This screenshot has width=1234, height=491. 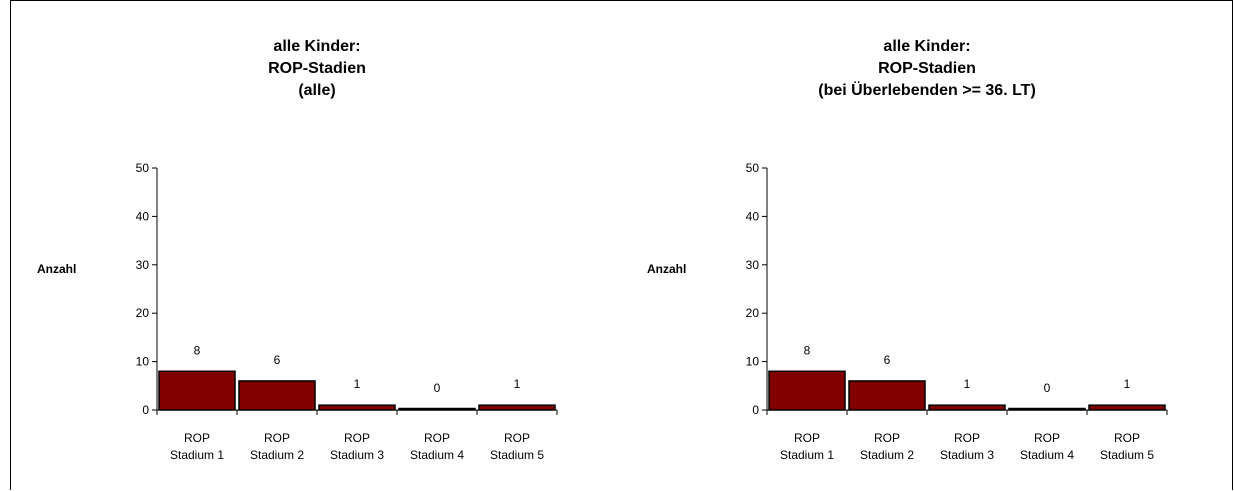 What do you see at coordinates (317, 90) in the screenshot?
I see `chart-title-line-3: (alle)` at bounding box center [317, 90].